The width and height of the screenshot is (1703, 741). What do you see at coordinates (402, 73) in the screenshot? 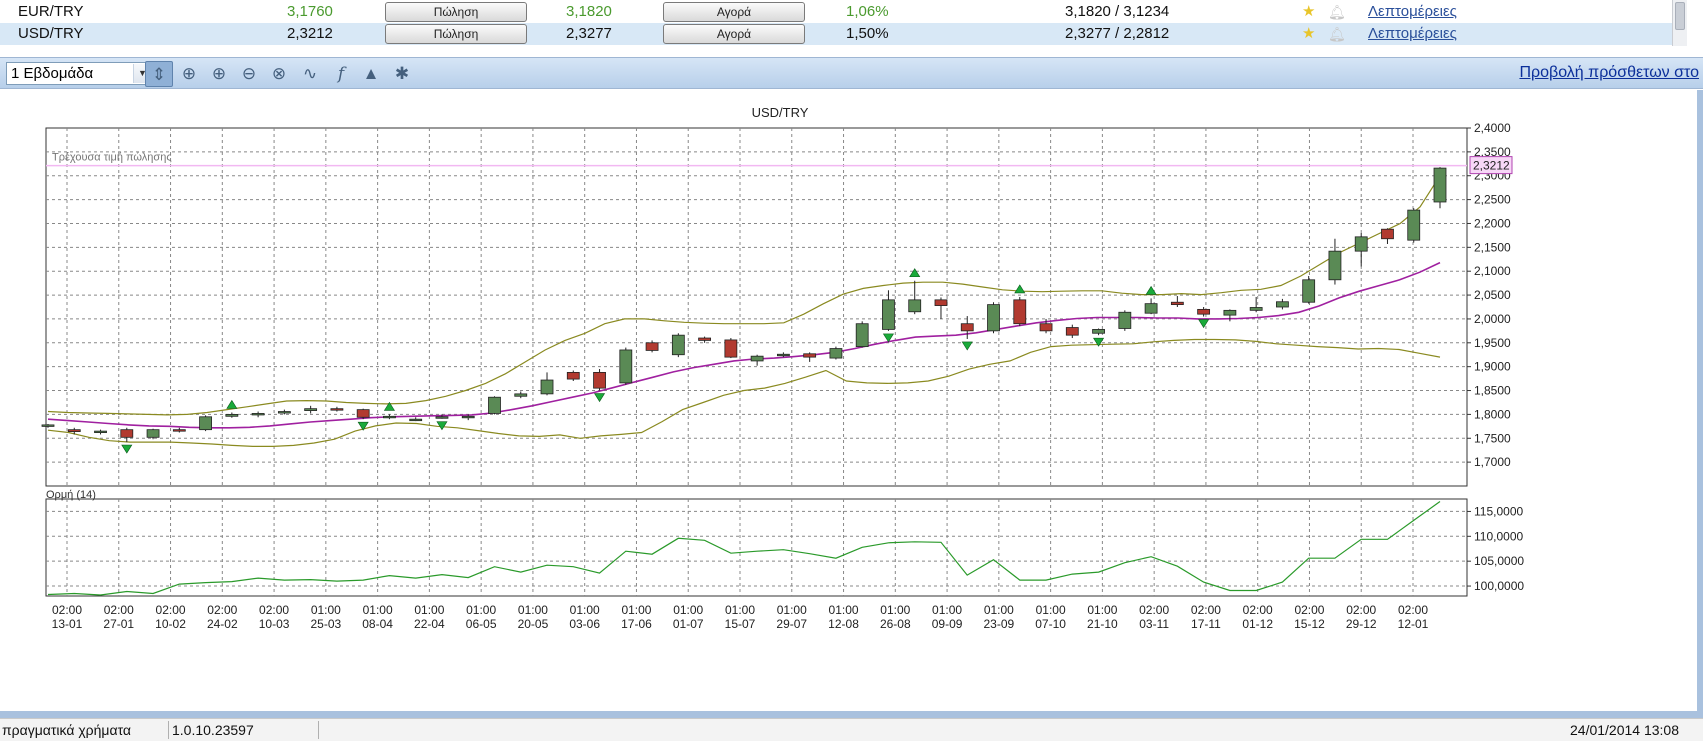
I see `settings-gear-icon: ✱` at bounding box center [402, 73].